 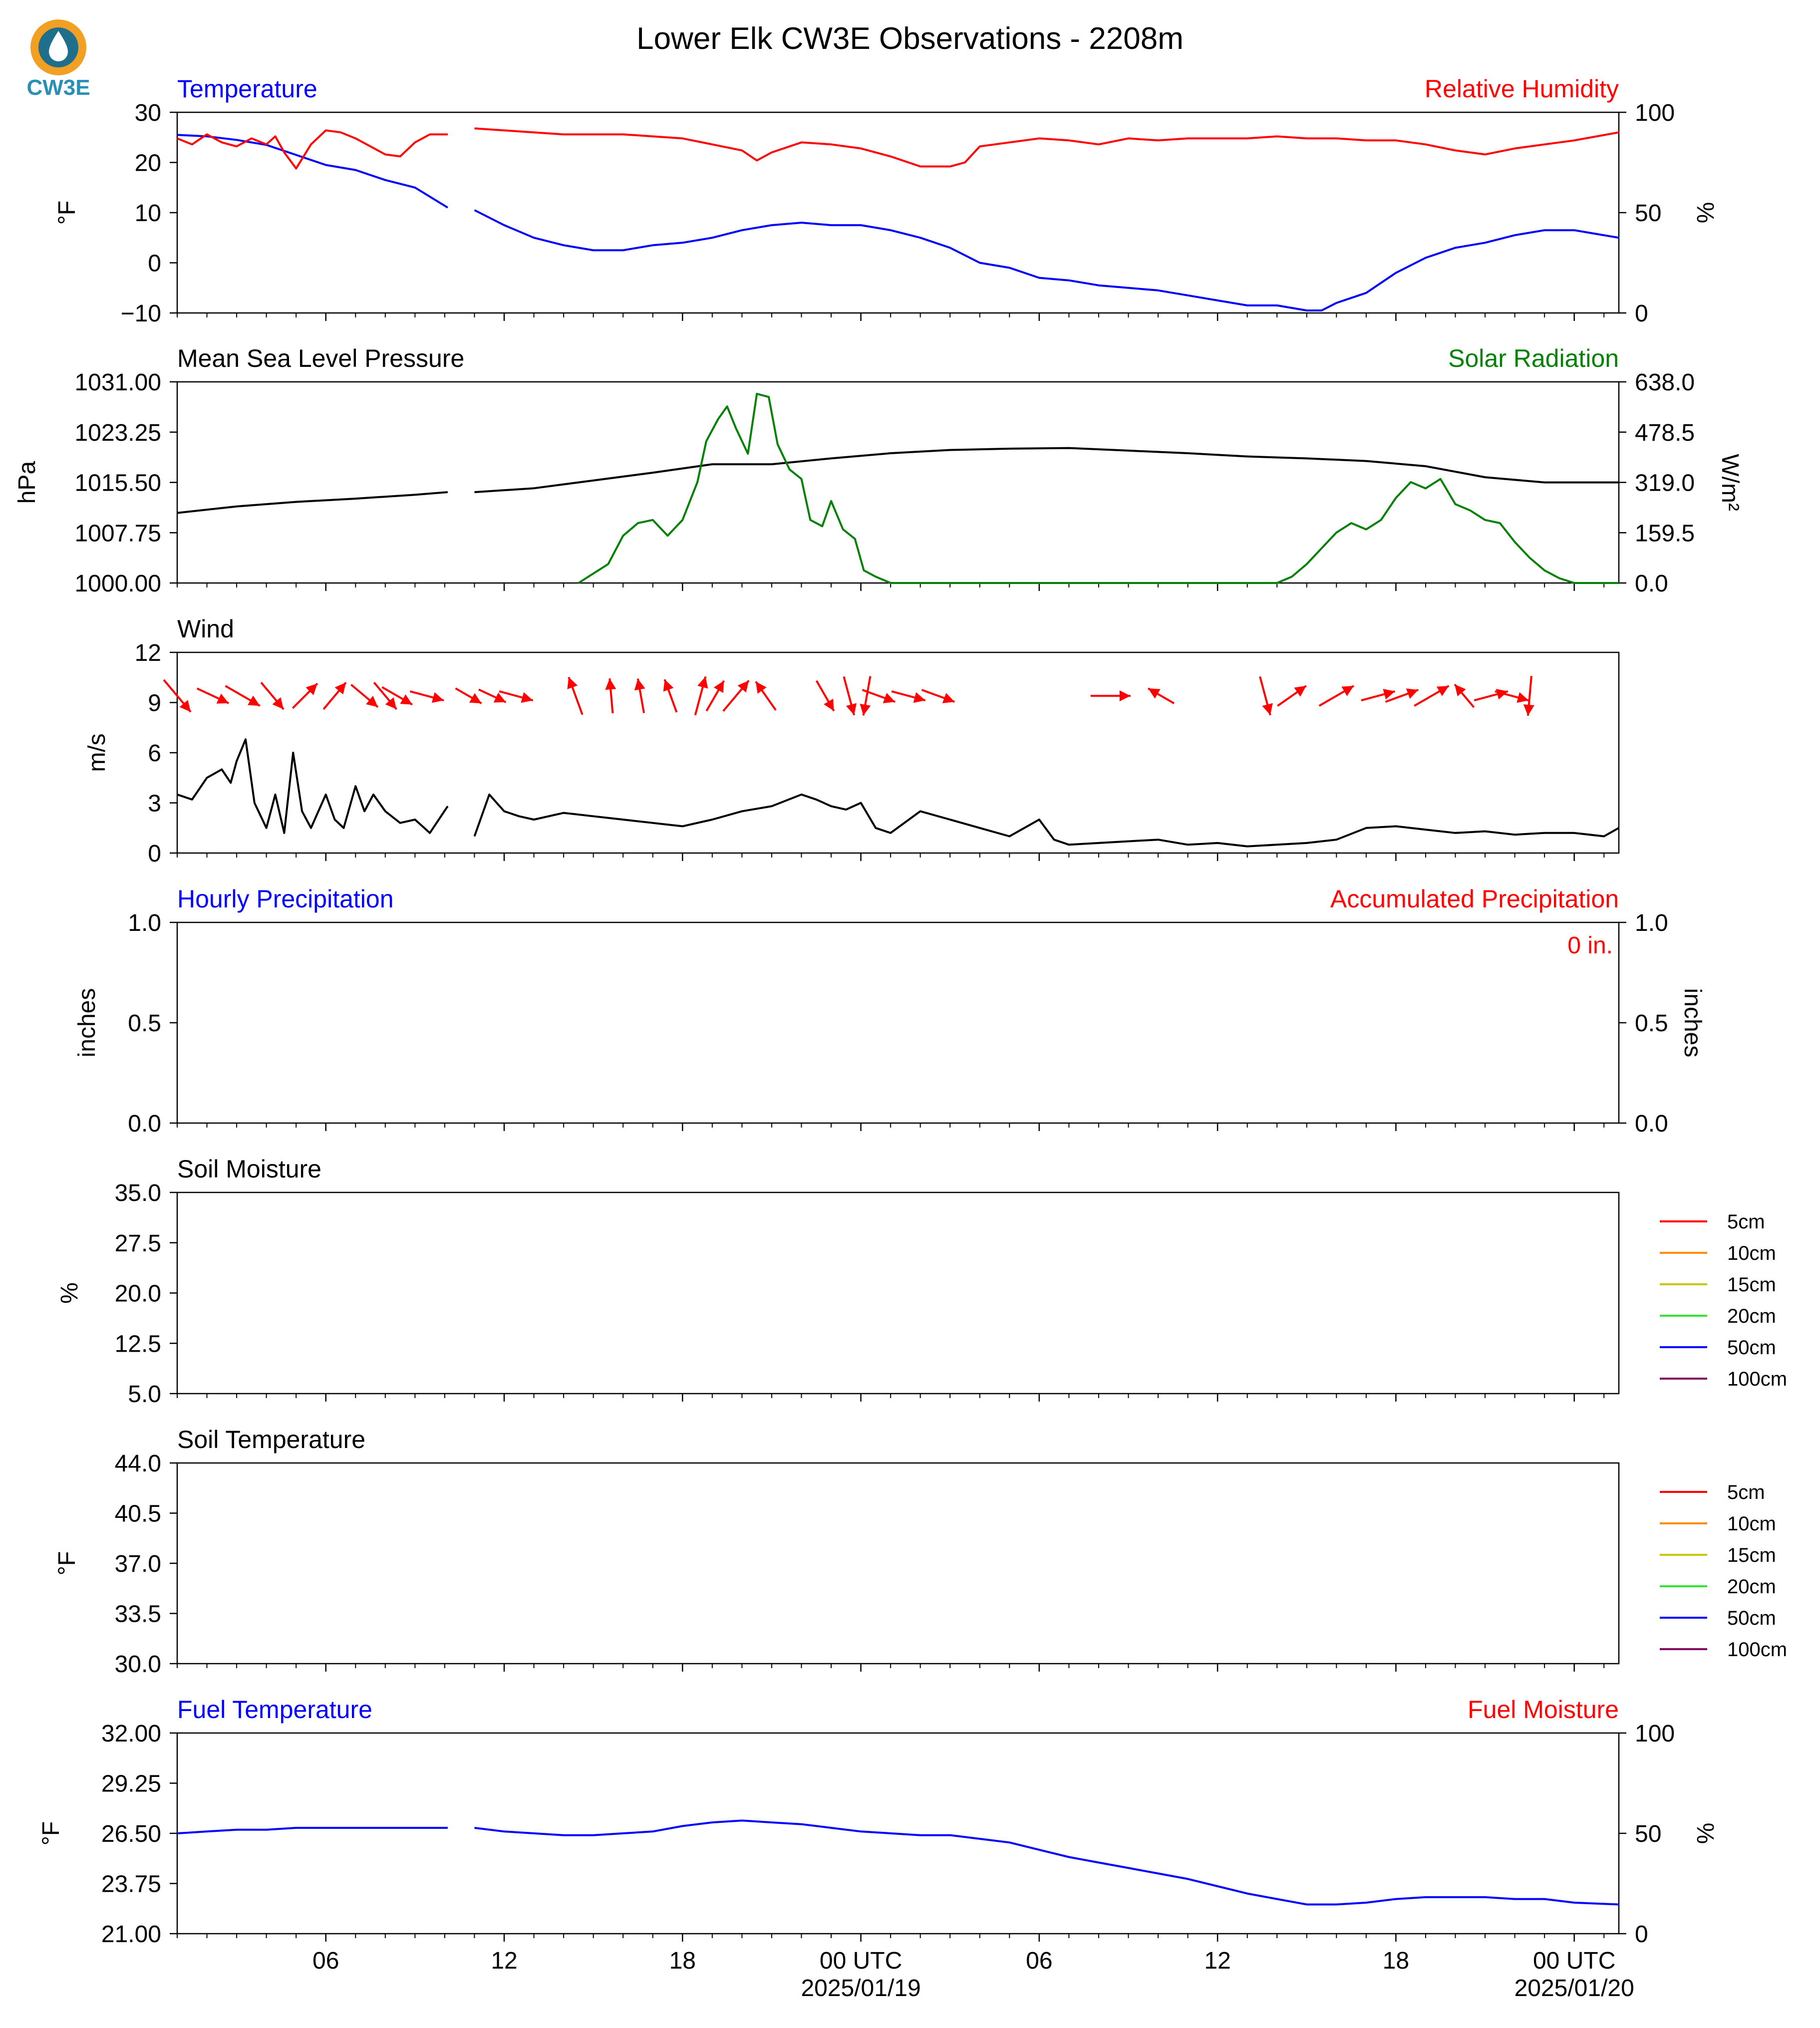 What do you see at coordinates (1574, 1961) in the screenshot?
I see `x-tick-label: 00 UTC` at bounding box center [1574, 1961].